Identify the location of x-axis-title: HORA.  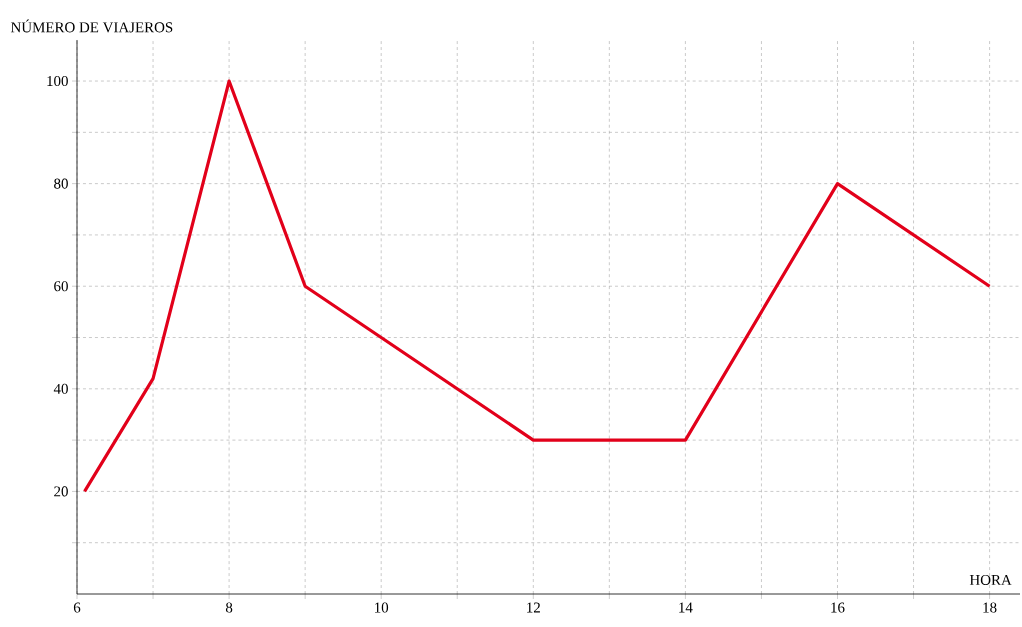
(990, 579).